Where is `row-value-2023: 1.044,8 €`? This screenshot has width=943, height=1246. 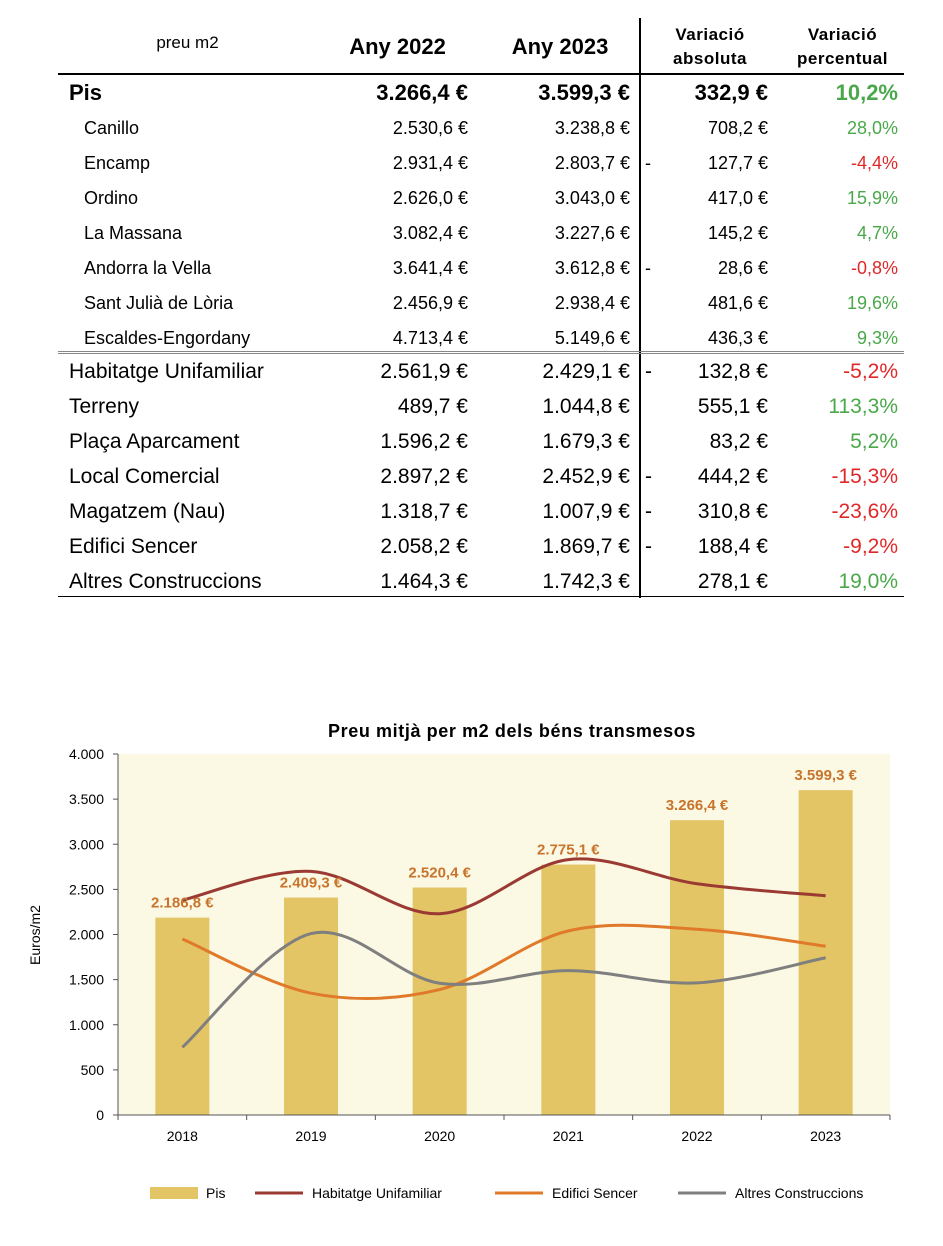
row-value-2023: 1.044,8 € is located at coordinates (586, 406).